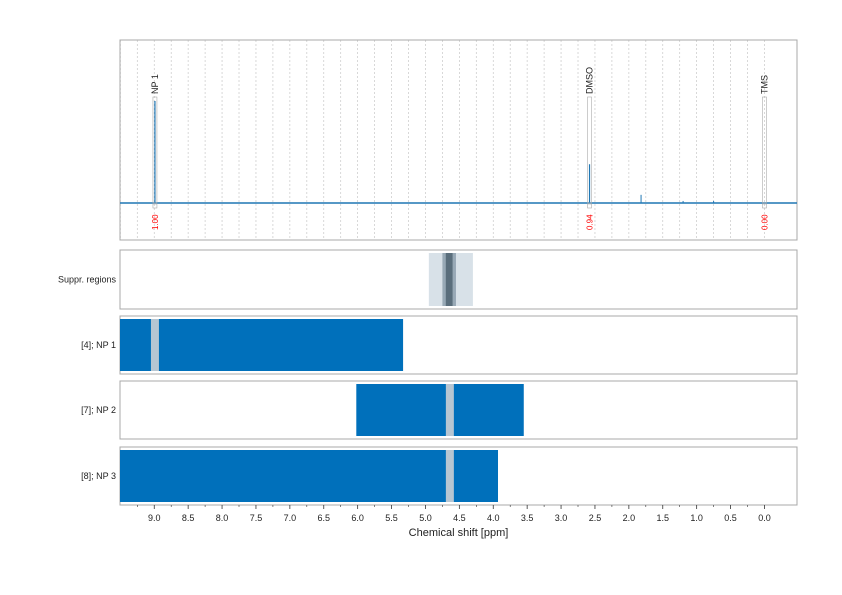 The width and height of the screenshot is (842, 595). What do you see at coordinates (222, 518) in the screenshot?
I see `x-tick-label: 8.0` at bounding box center [222, 518].